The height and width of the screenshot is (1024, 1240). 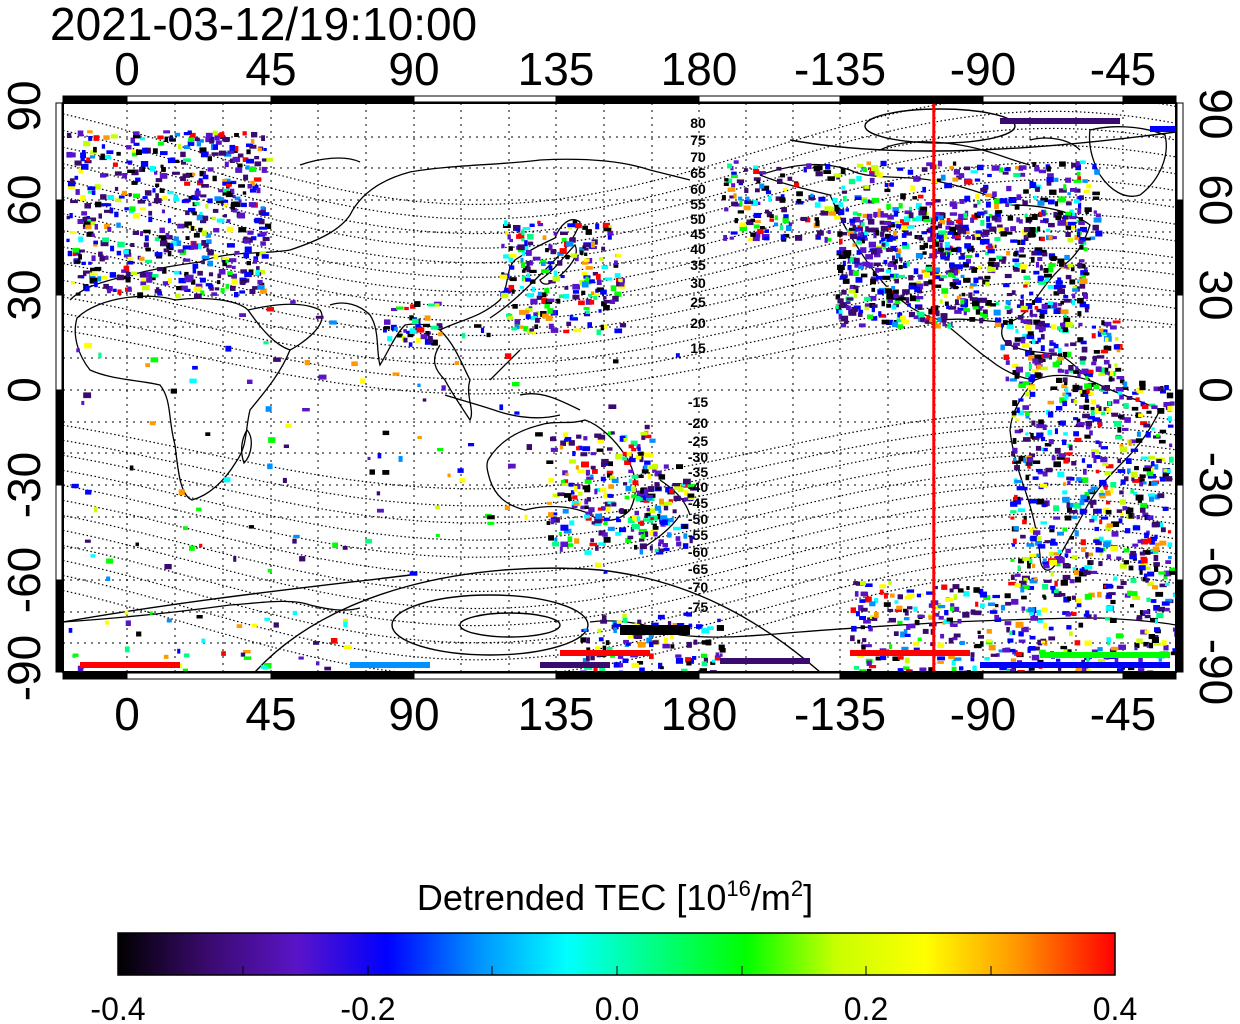 What do you see at coordinates (619, 355) in the screenshot?
I see `contour-line` at bounding box center [619, 355].